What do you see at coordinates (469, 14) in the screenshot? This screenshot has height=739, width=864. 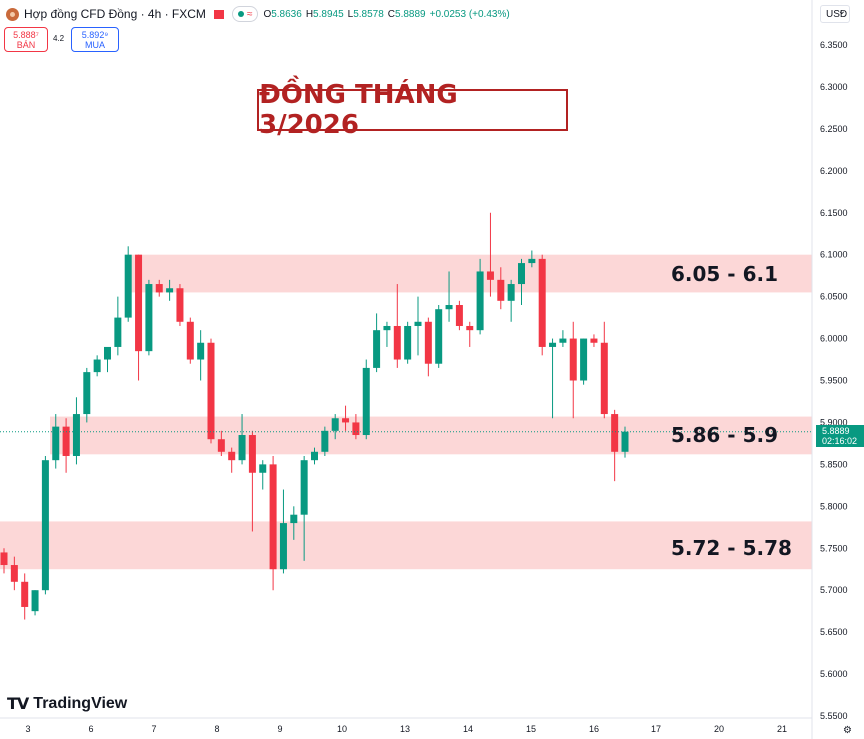 I see `change-value: +0.0253 (+0.43%)` at bounding box center [469, 14].